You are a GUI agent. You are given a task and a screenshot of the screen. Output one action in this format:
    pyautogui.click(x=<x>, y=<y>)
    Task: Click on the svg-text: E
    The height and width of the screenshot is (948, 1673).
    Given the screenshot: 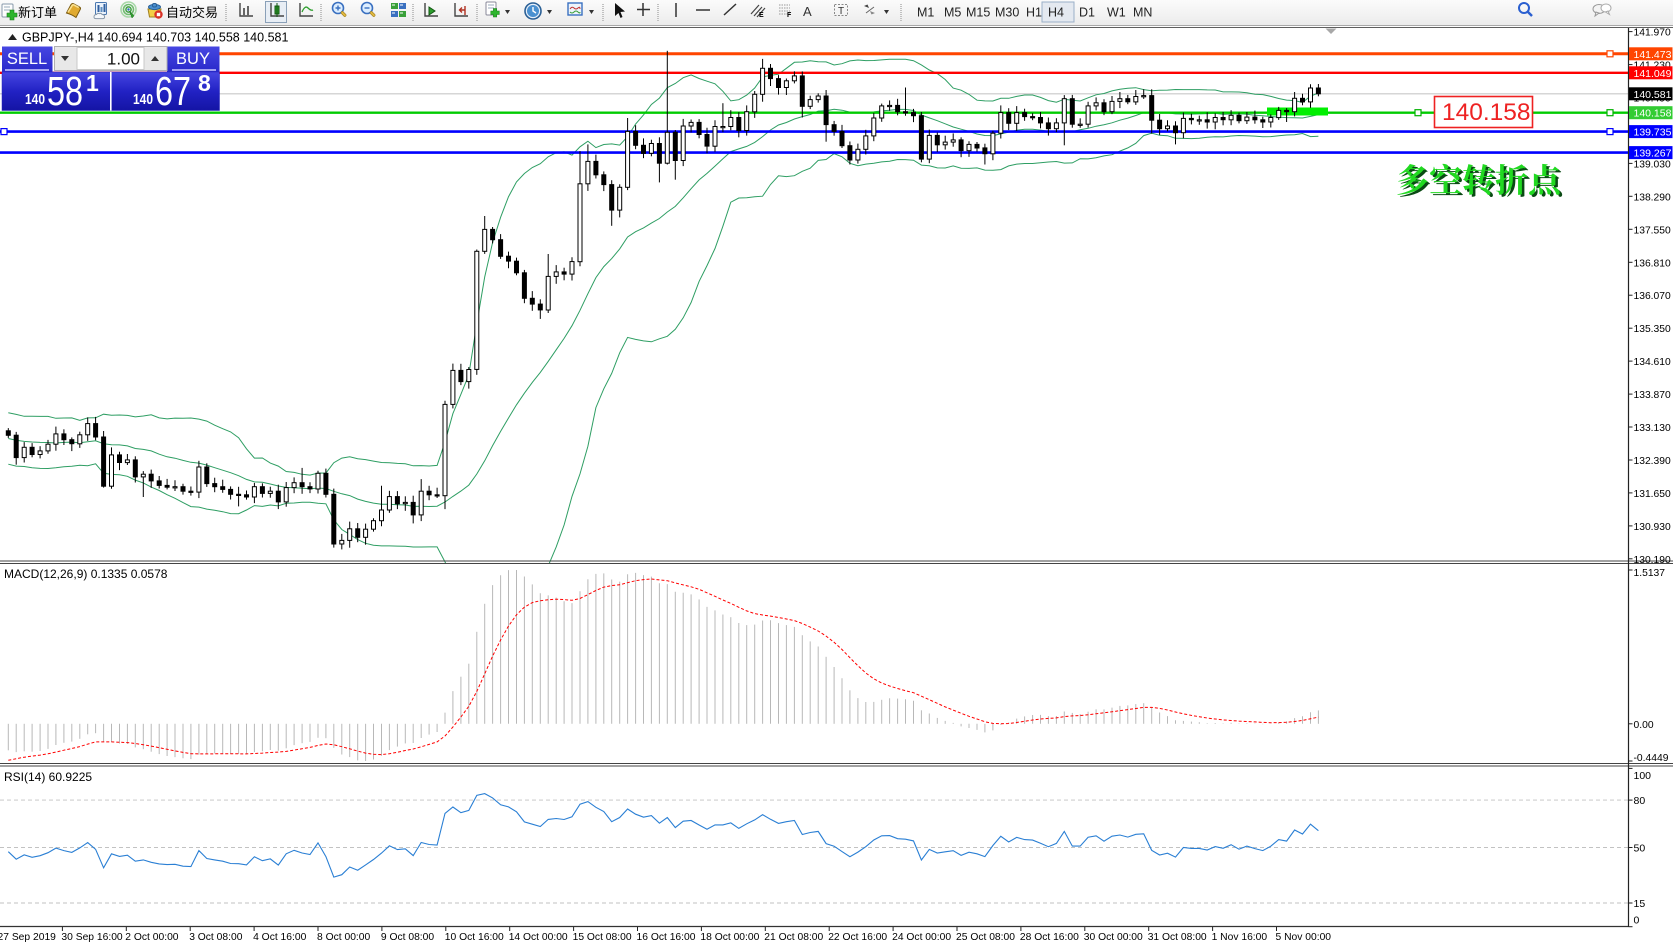 What is the action you would take?
    pyautogui.click(x=761, y=15)
    